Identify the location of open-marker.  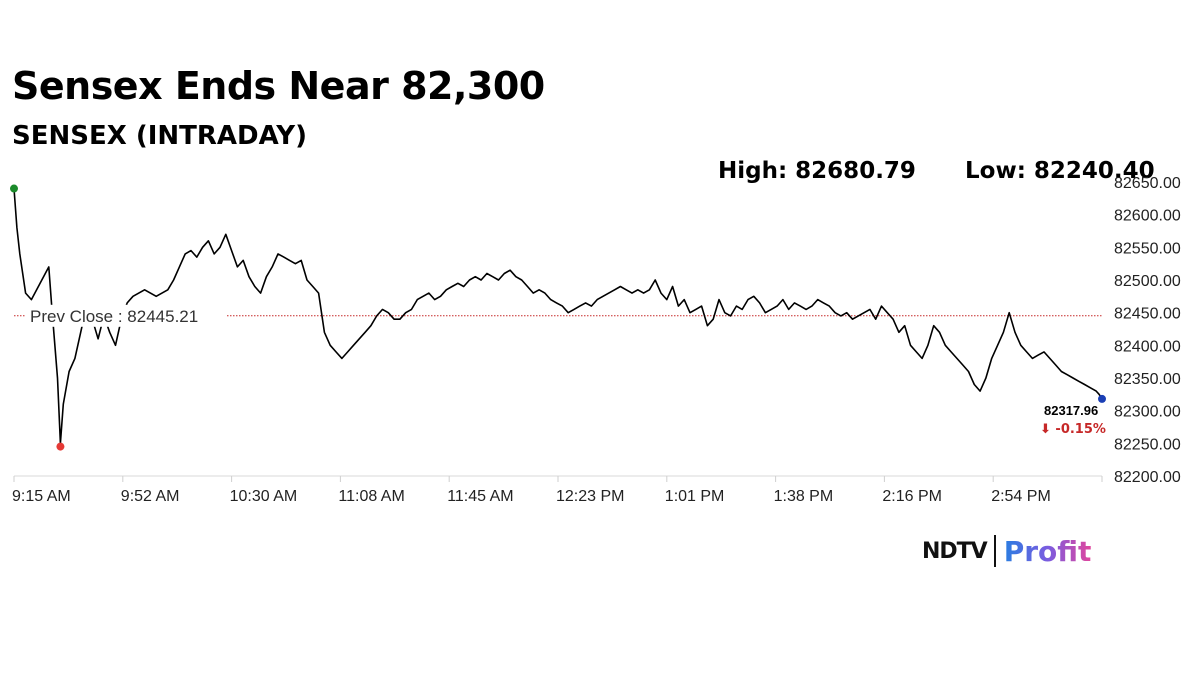
(14, 188).